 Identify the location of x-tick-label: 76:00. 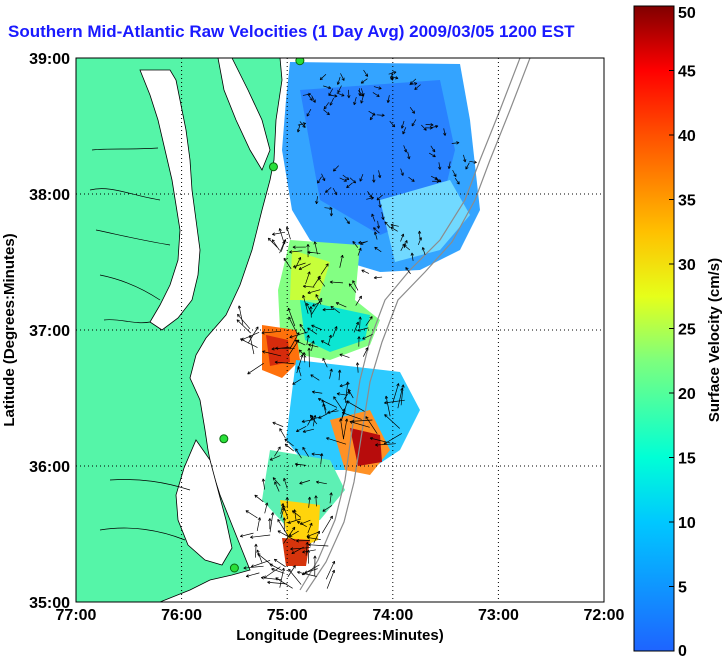
(181, 615).